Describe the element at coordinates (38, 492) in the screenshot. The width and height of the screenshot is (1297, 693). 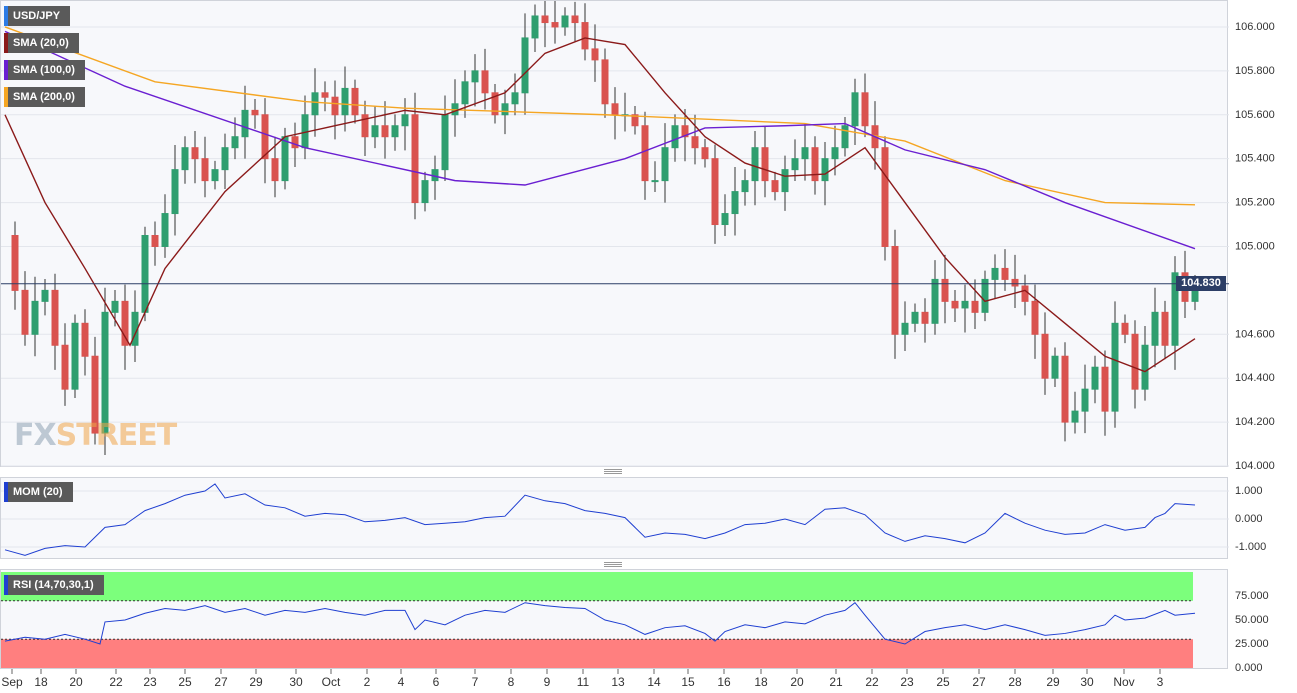
I see `legend-mom: MOM (20)` at that location.